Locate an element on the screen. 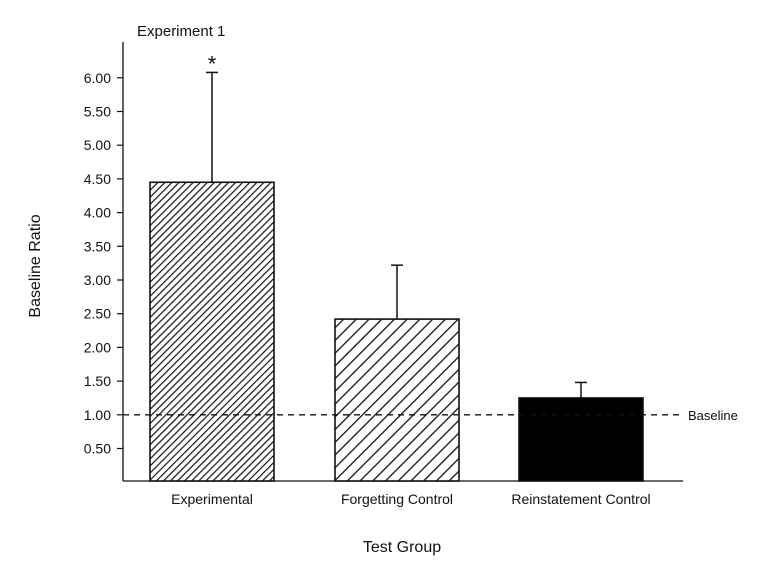 The height and width of the screenshot is (574, 782). bar-forgetting-control is located at coordinates (397, 400).